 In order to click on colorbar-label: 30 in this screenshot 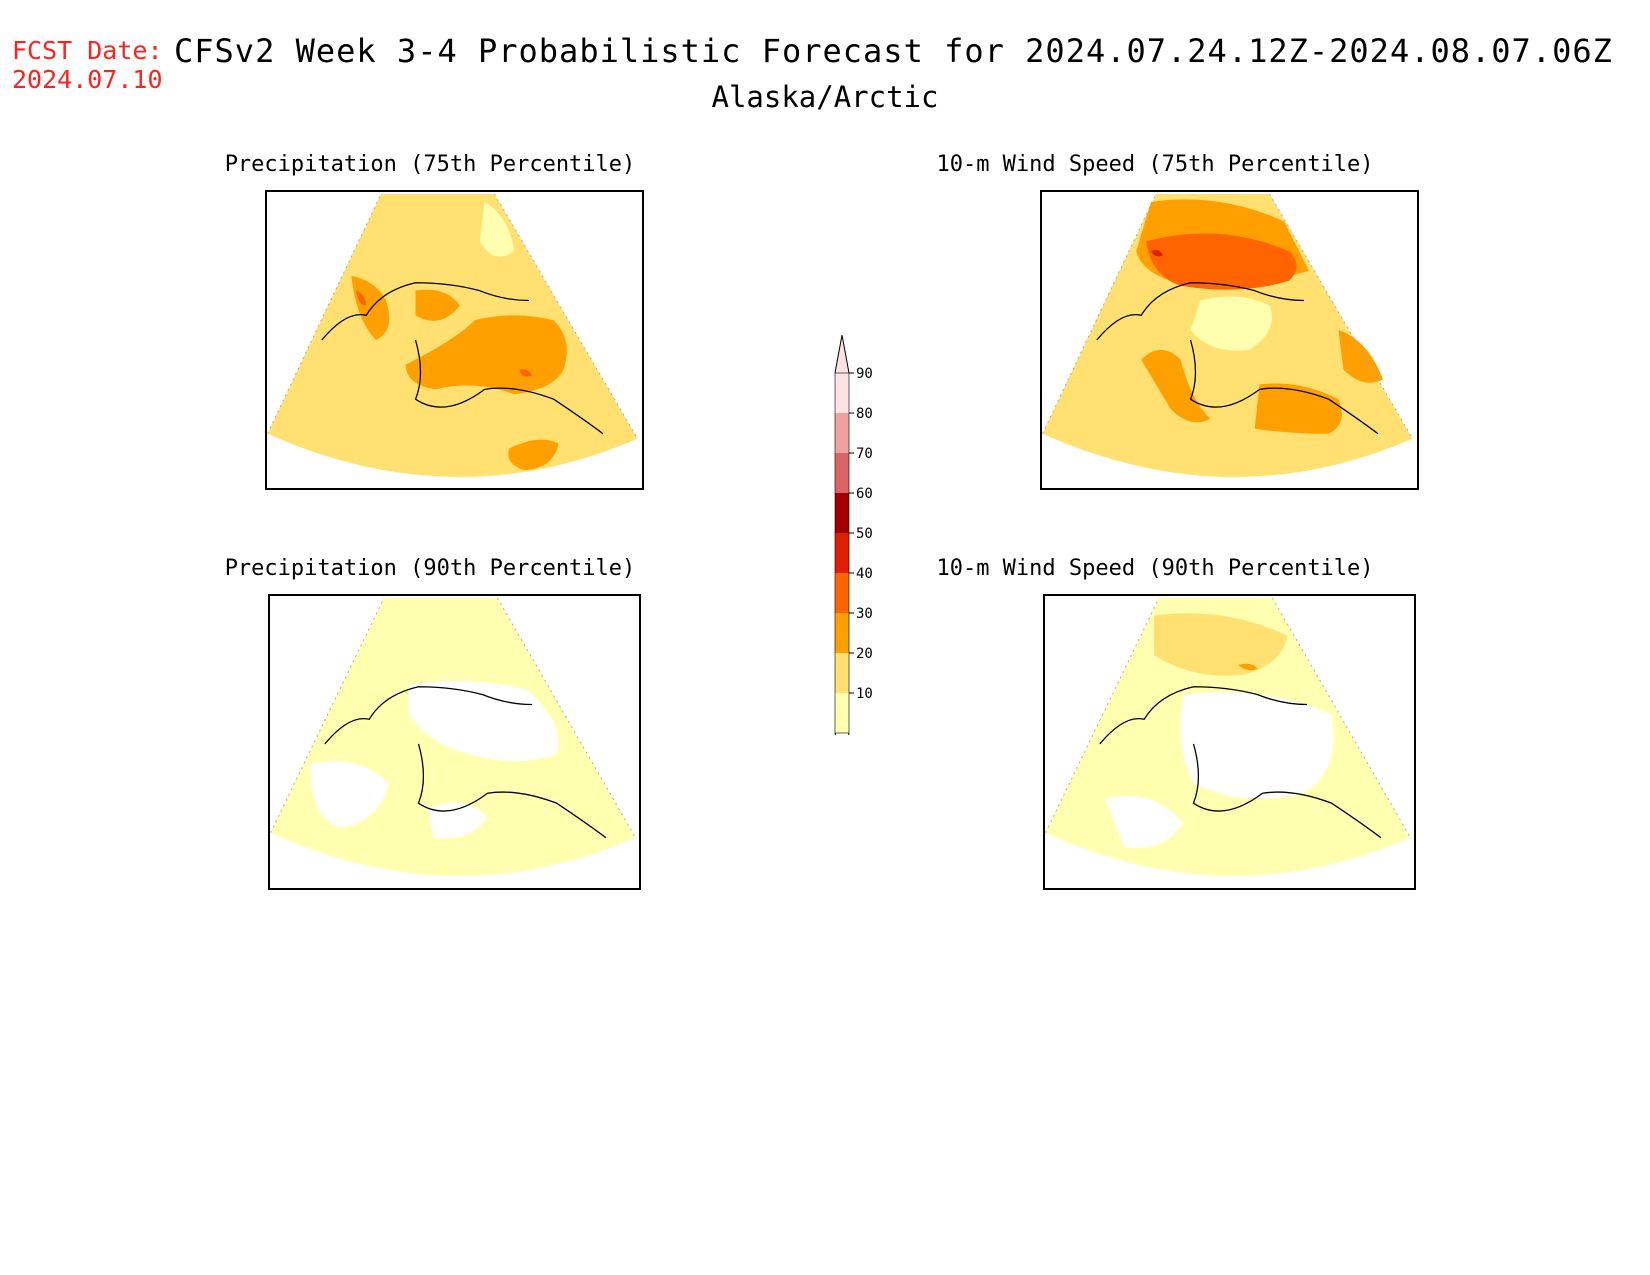, I will do `click(864, 614)`.